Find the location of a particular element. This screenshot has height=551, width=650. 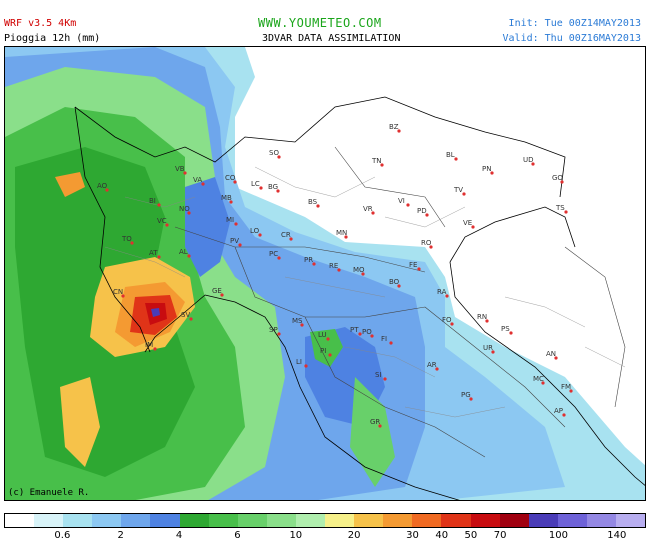

city-label: CO is located at coordinates (230, 178).